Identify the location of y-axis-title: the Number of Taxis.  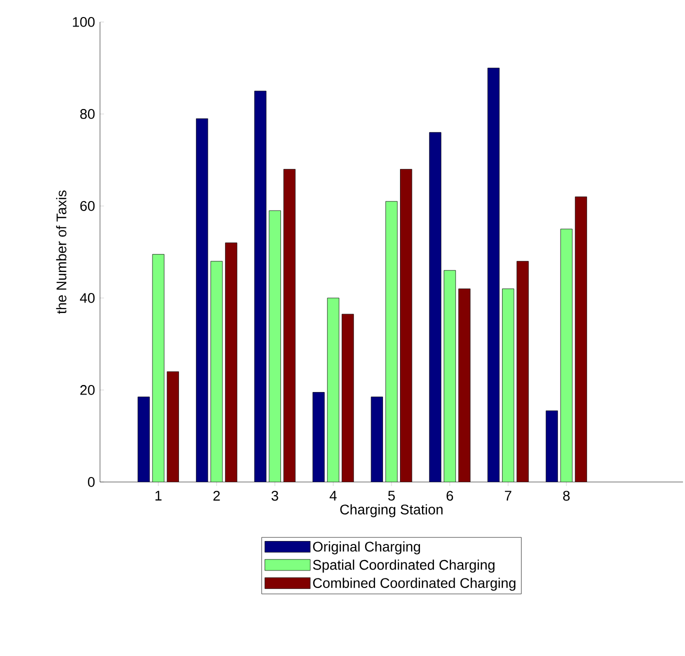
(61, 252).